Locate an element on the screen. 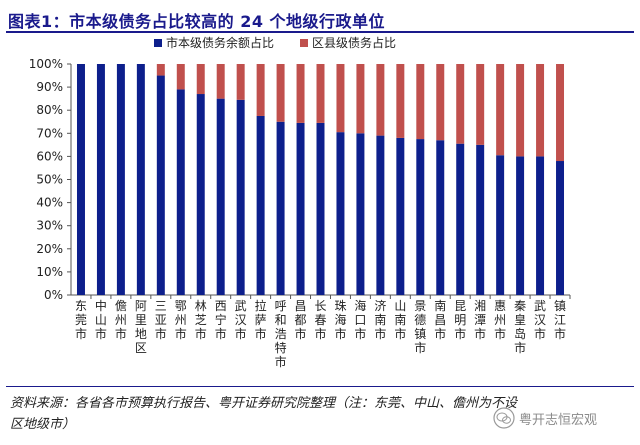  x-tick-label-9: 武汉市 is located at coordinates (241, 320).